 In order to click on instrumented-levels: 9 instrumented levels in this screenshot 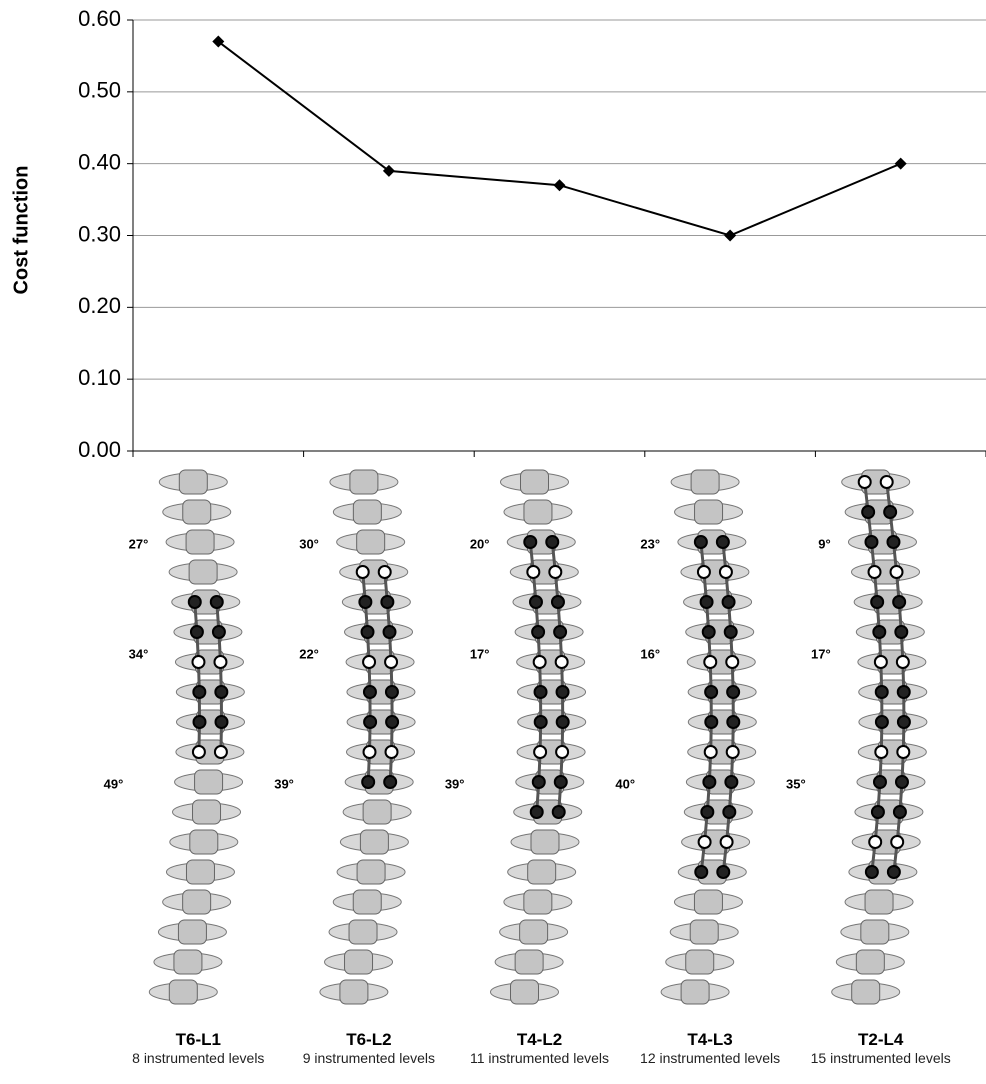, I will do `click(369, 1058)`.